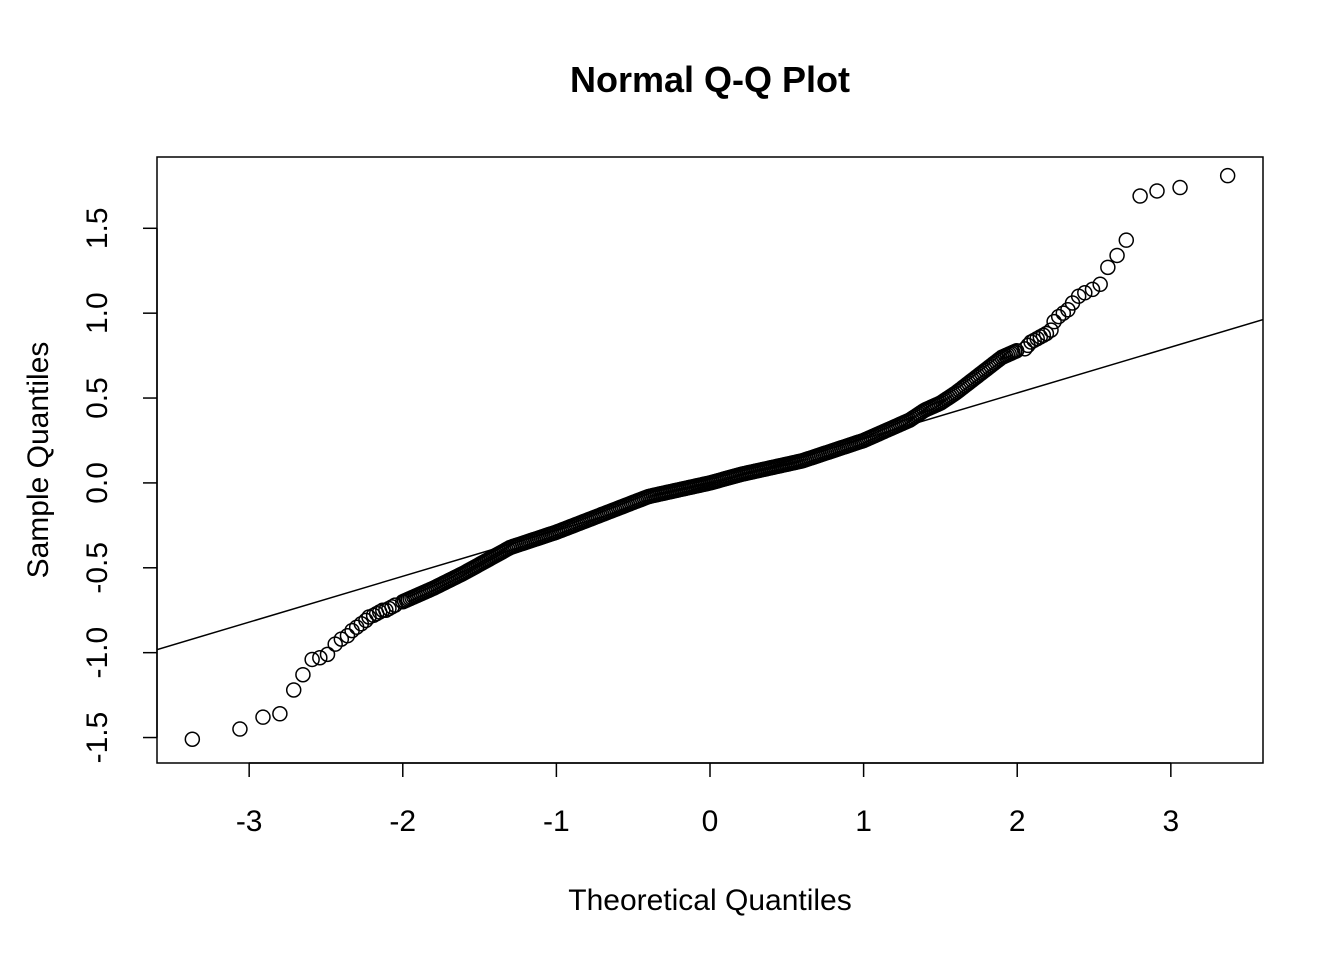 The width and height of the screenshot is (1344, 960). Describe the element at coordinates (710, 821) in the screenshot. I see `x-tick-label: 0` at that location.